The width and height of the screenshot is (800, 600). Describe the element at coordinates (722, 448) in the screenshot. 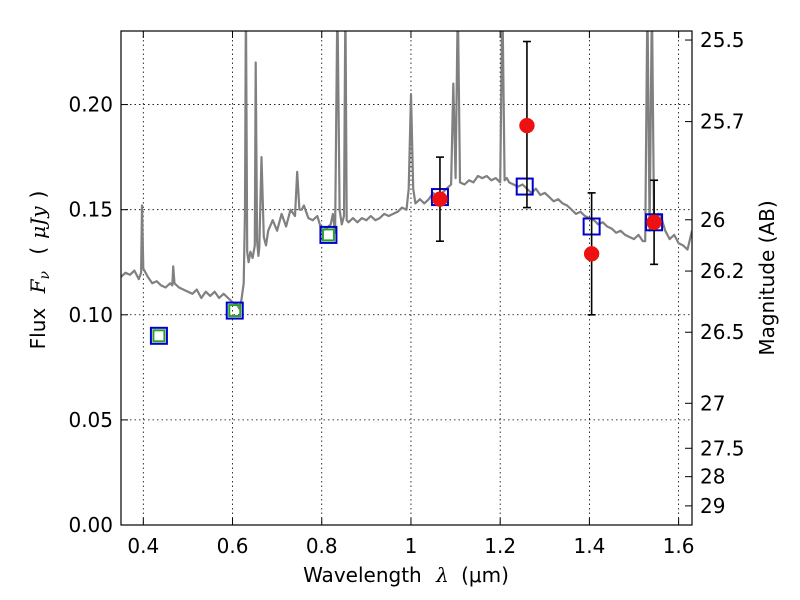

I see `magnitude-tick-label: 27.5` at that location.